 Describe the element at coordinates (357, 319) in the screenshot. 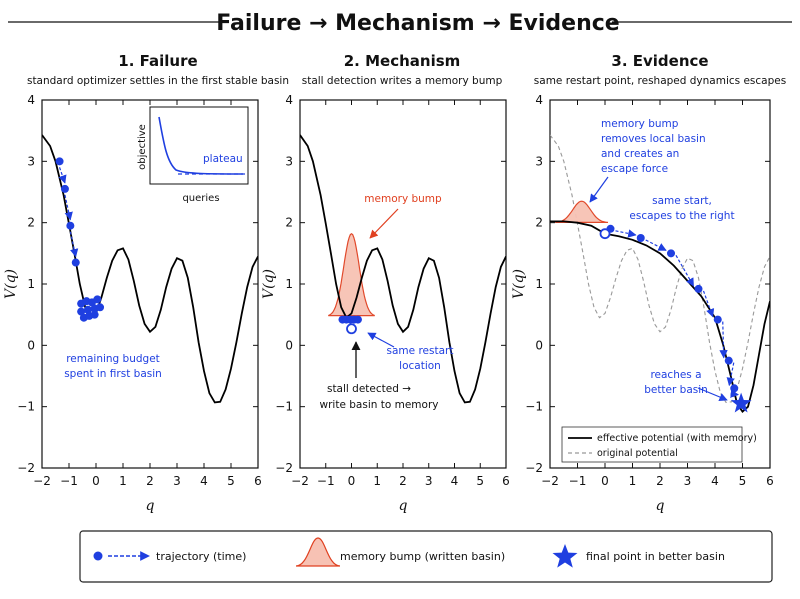

I see `stall-point` at that location.